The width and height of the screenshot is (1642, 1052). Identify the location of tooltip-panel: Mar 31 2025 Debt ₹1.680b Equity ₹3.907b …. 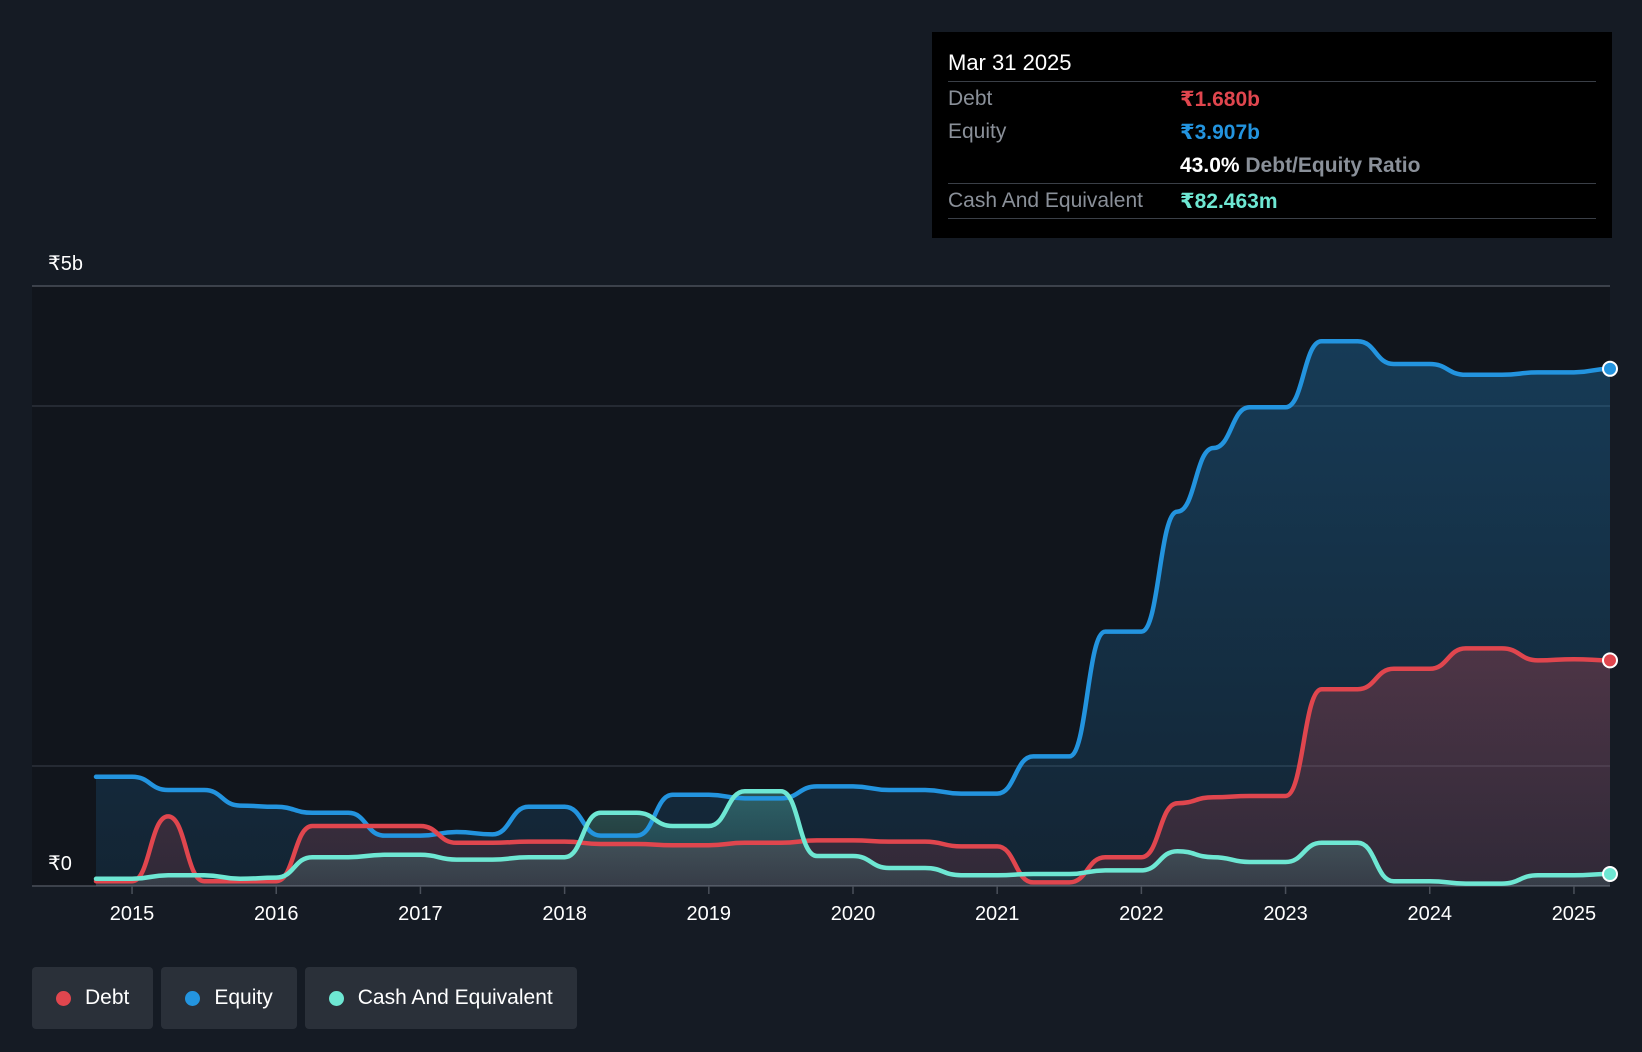
(1272, 135).